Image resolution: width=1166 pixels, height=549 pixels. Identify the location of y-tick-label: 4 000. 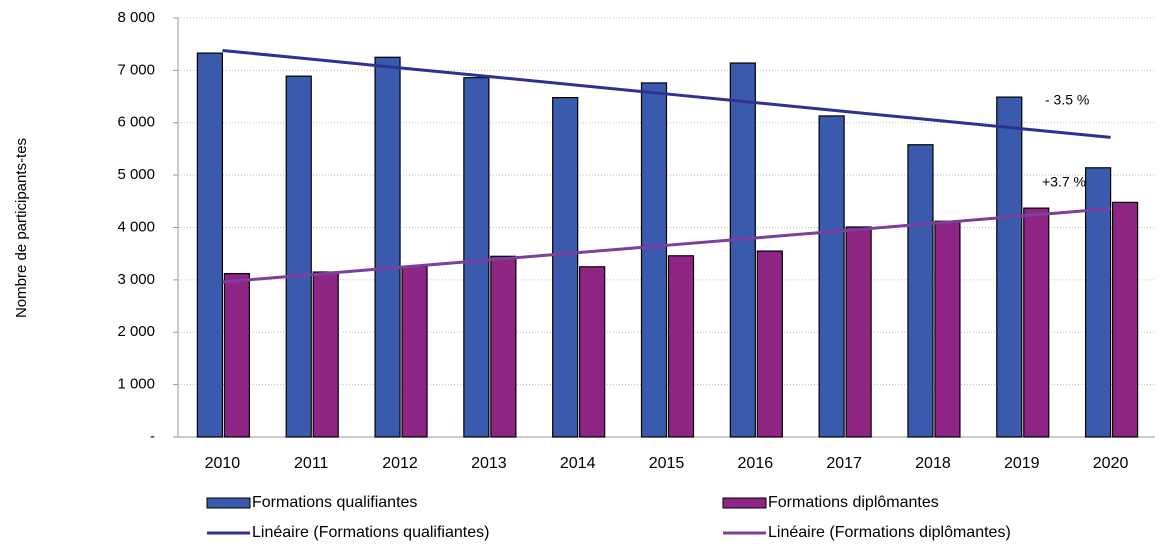
(136, 226).